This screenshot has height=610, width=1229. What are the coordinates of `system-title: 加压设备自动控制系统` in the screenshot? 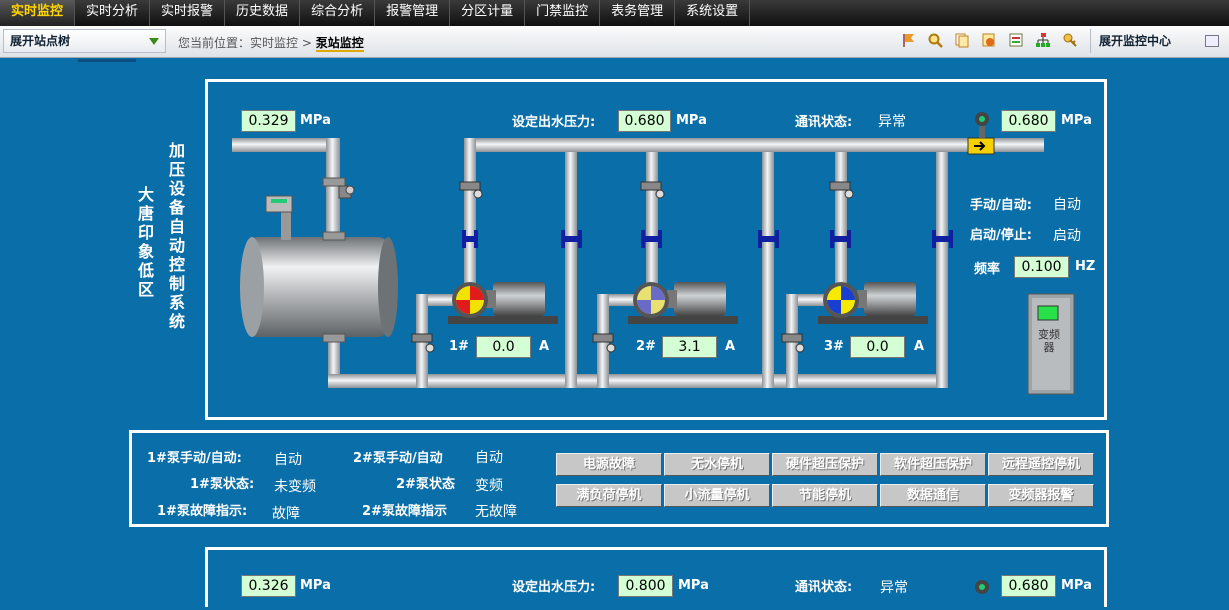 It's located at (176, 236).